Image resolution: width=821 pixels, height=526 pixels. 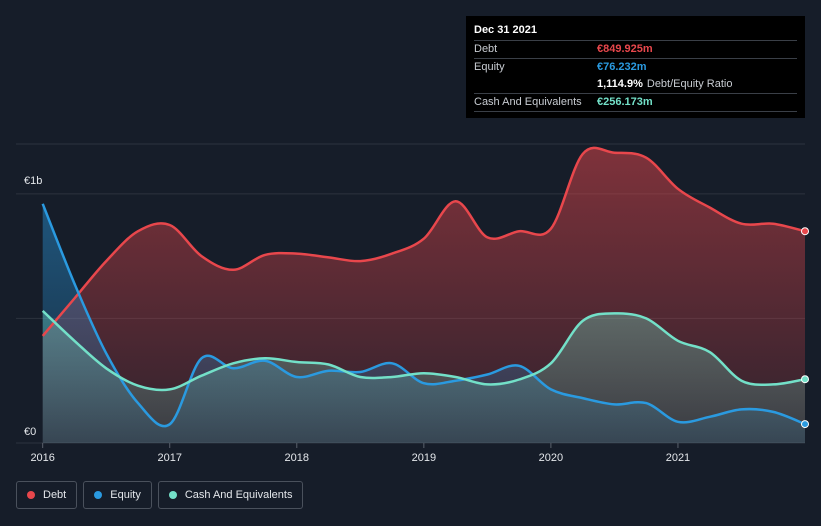 What do you see at coordinates (31, 495) in the screenshot?
I see `legend-dot-debt` at bounding box center [31, 495].